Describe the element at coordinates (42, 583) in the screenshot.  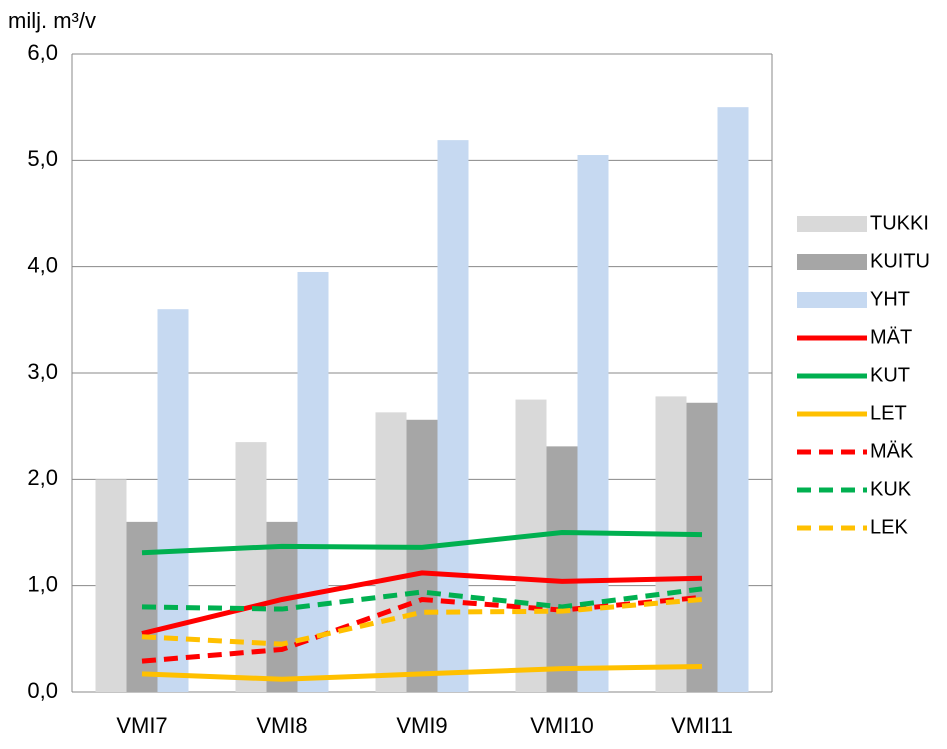
I see `y-tick-label: 1,0` at that location.